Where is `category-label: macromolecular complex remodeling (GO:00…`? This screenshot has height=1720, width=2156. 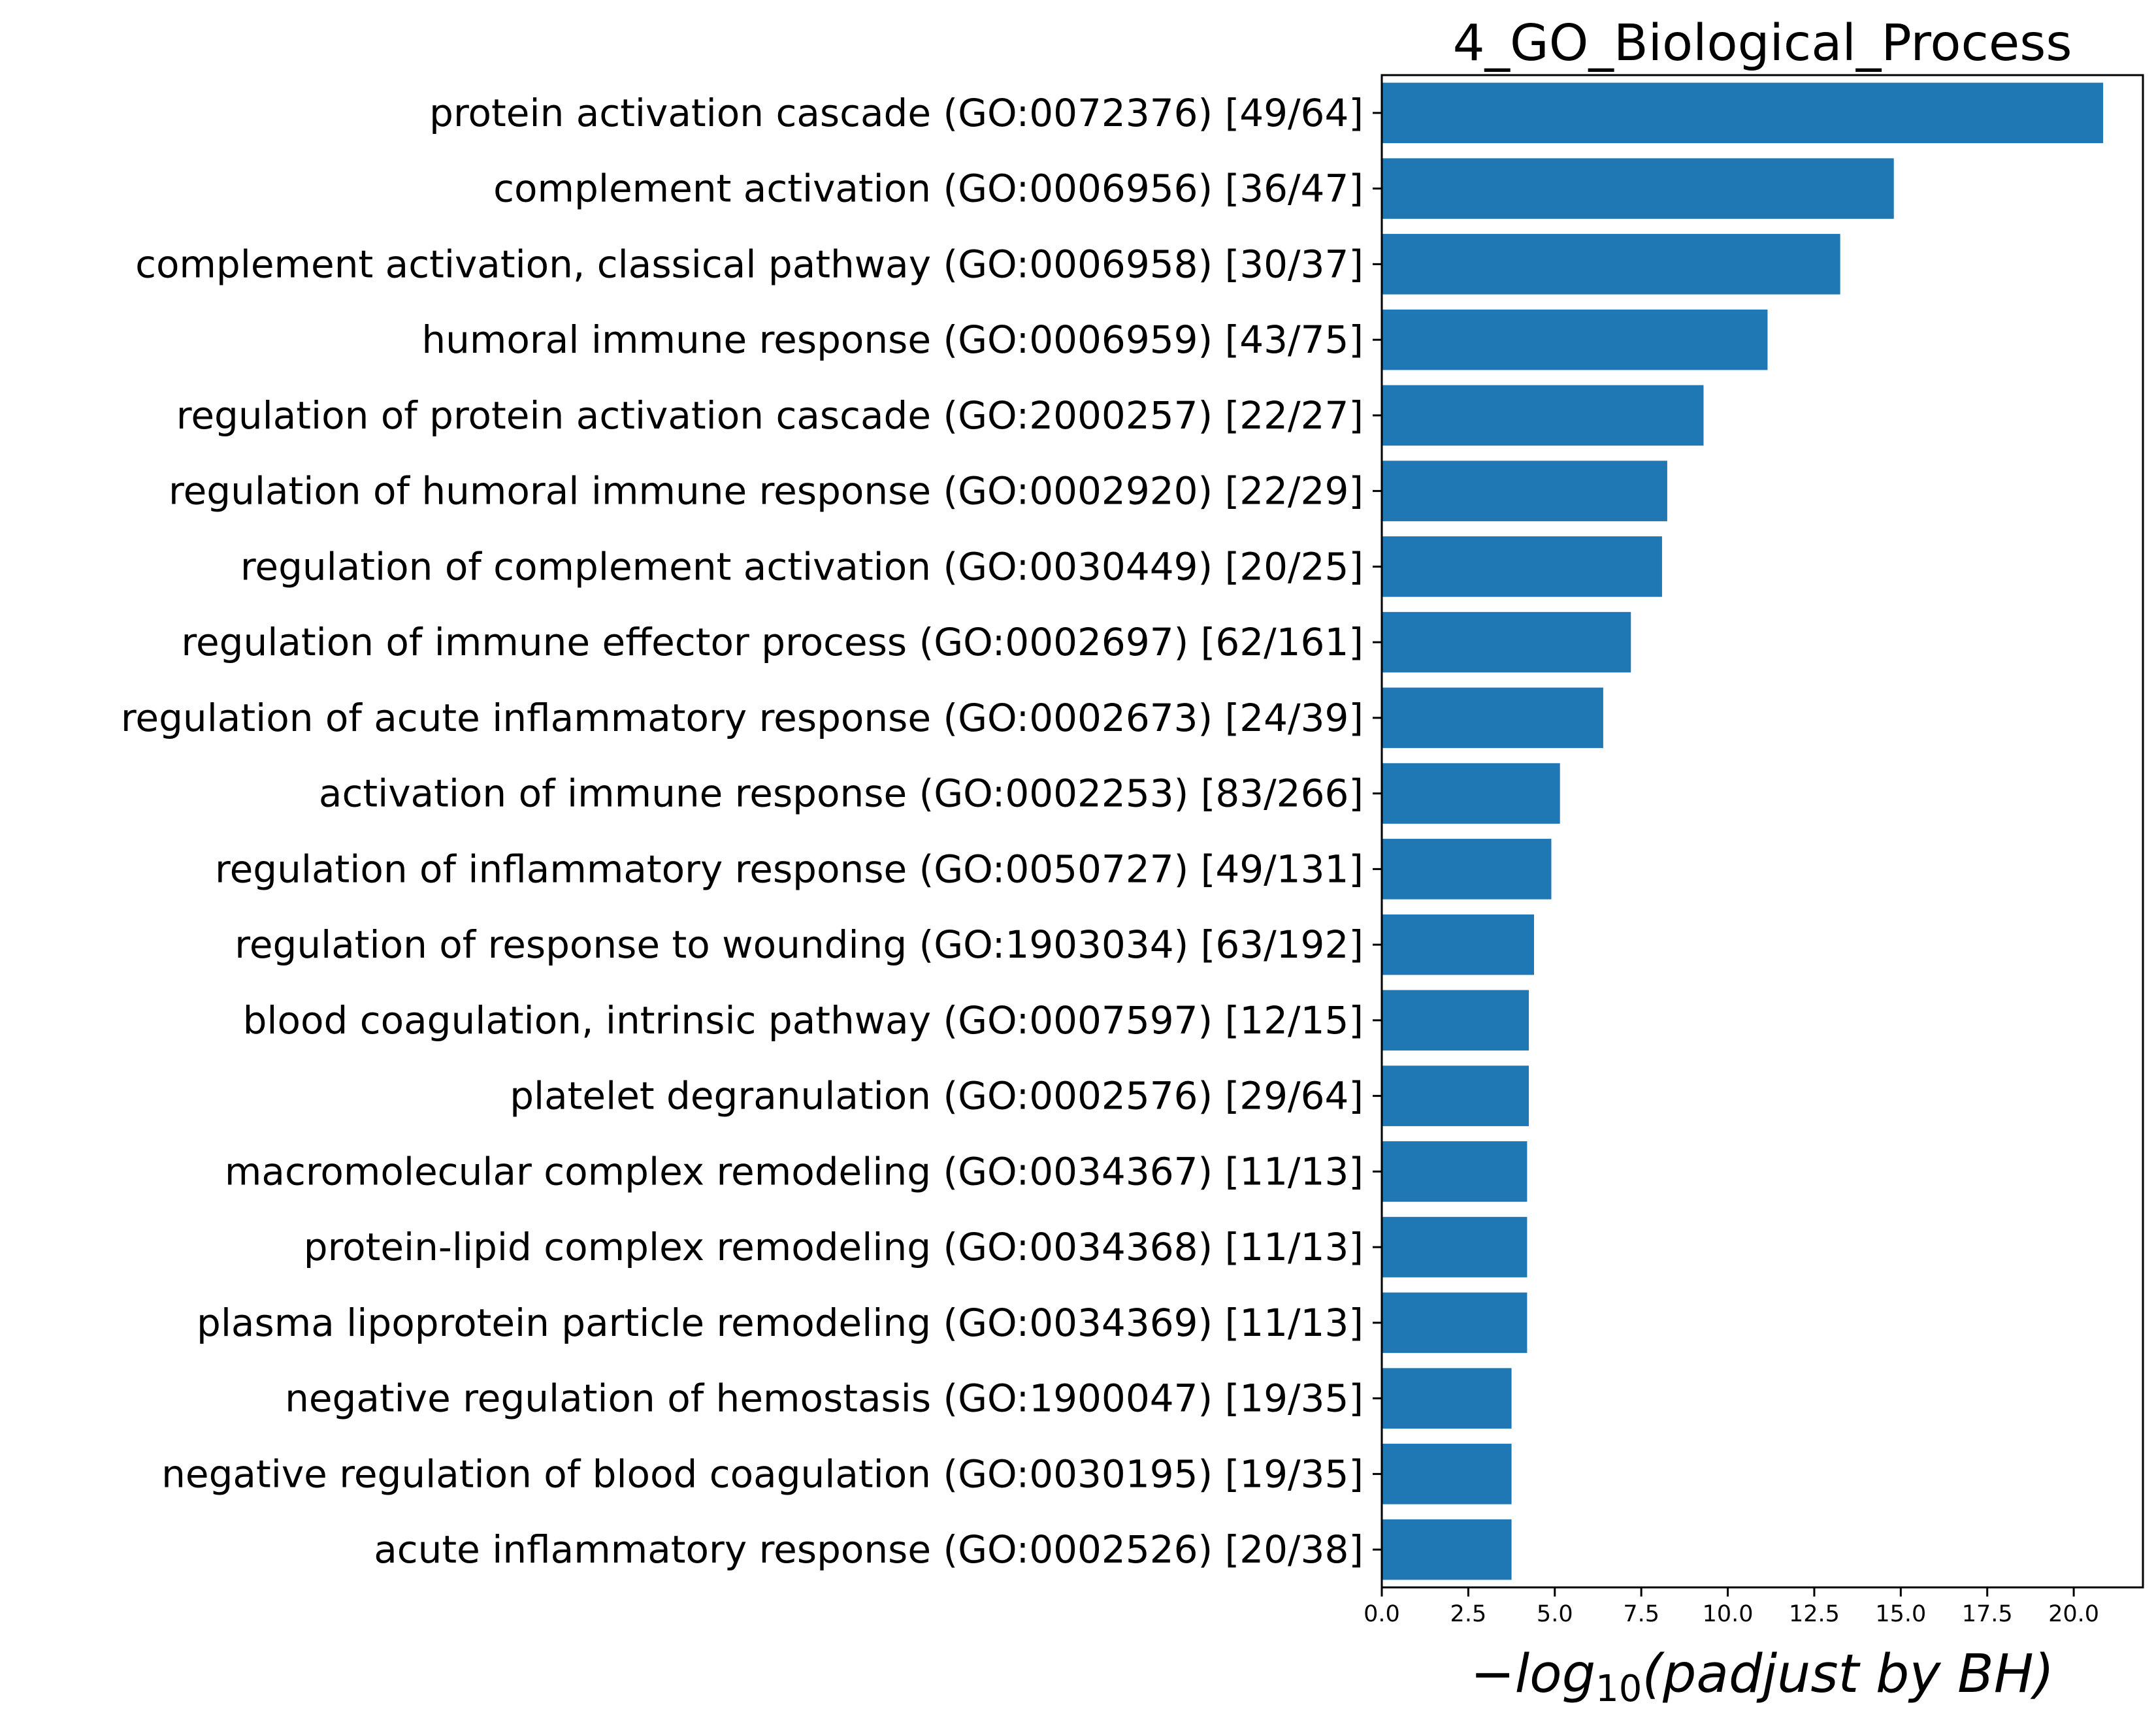
category-label: macromolecular complex remodeling (GO:00… is located at coordinates (794, 1171).